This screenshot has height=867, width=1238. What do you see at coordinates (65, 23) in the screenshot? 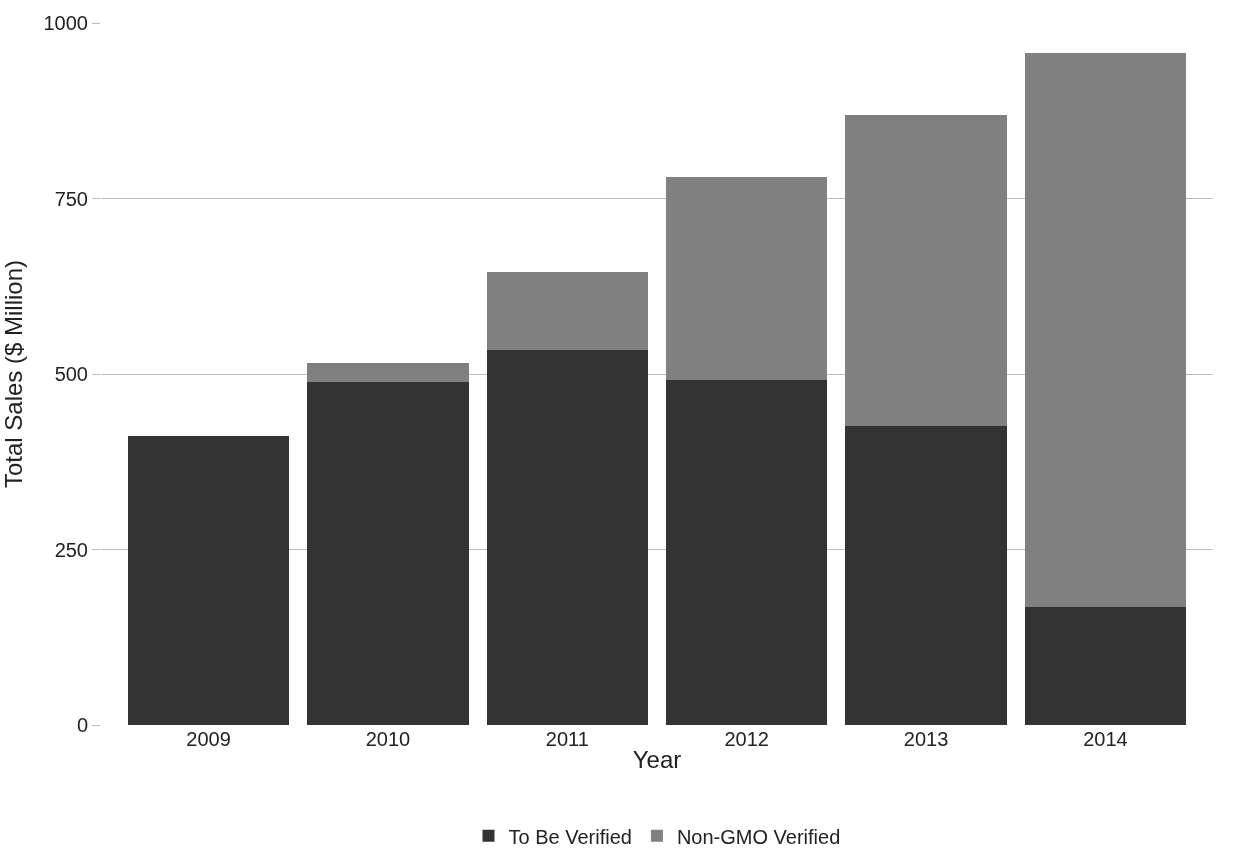
I see `y-tick-label: 1000` at bounding box center [65, 23].